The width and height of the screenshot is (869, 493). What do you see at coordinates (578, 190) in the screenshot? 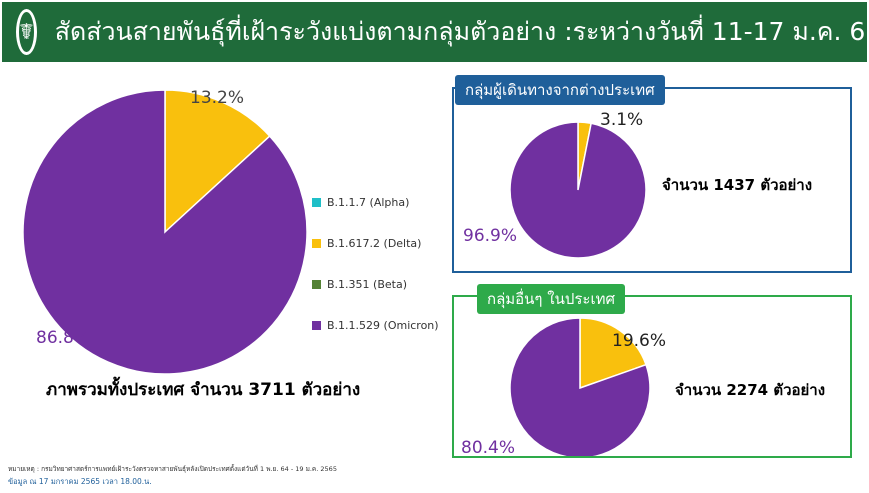
I see `pie-slice-travelers-omicron` at bounding box center [578, 190].